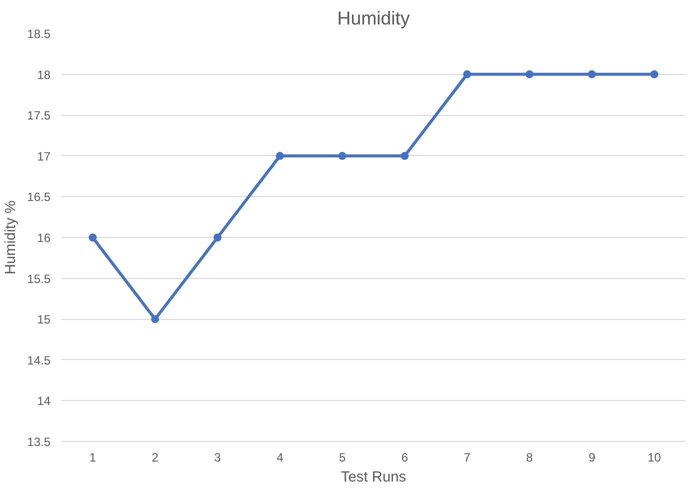 Image resolution: width=695 pixels, height=494 pixels. Describe the element at coordinates (655, 457) in the screenshot. I see `x-tick-label: 10` at that location.